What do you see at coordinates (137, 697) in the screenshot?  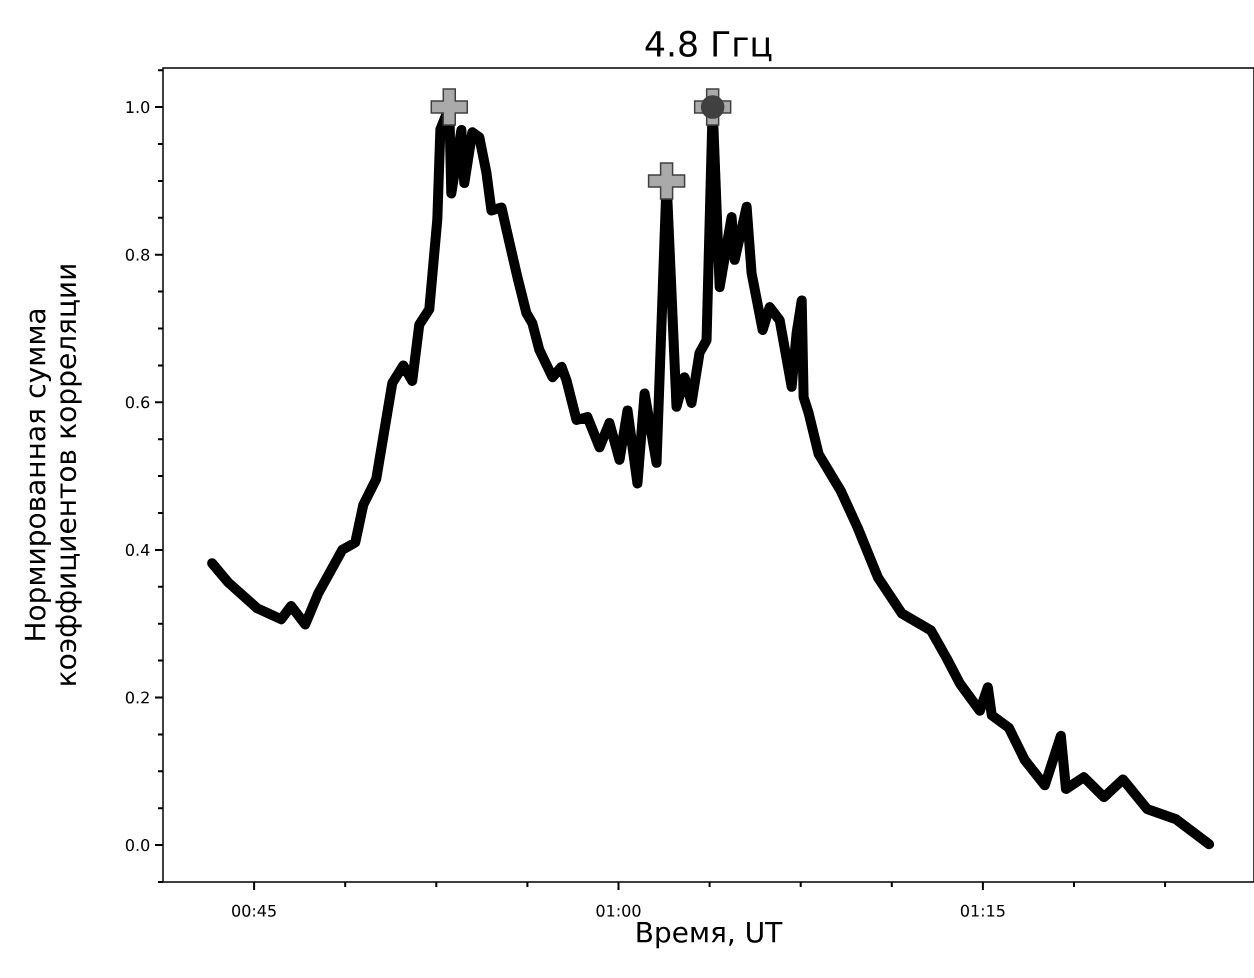 I see `y-tick-label: 0.2` at bounding box center [137, 697].